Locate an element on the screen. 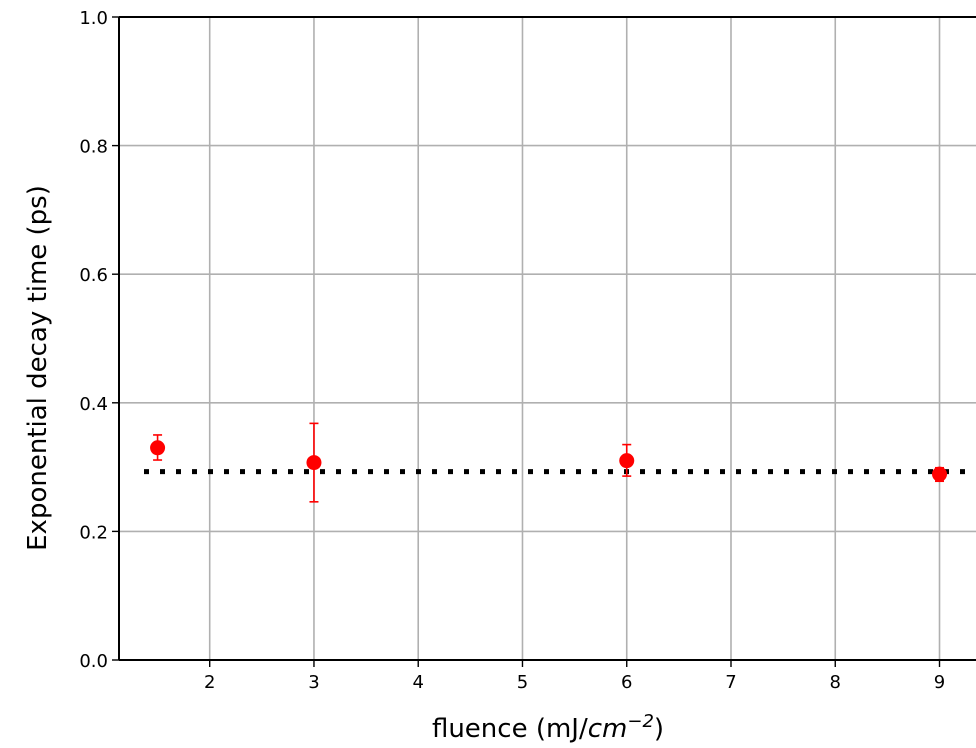 Image resolution: width=976 pixels, height=748 pixels. x-axis-label-suffix: ) is located at coordinates (659, 729).